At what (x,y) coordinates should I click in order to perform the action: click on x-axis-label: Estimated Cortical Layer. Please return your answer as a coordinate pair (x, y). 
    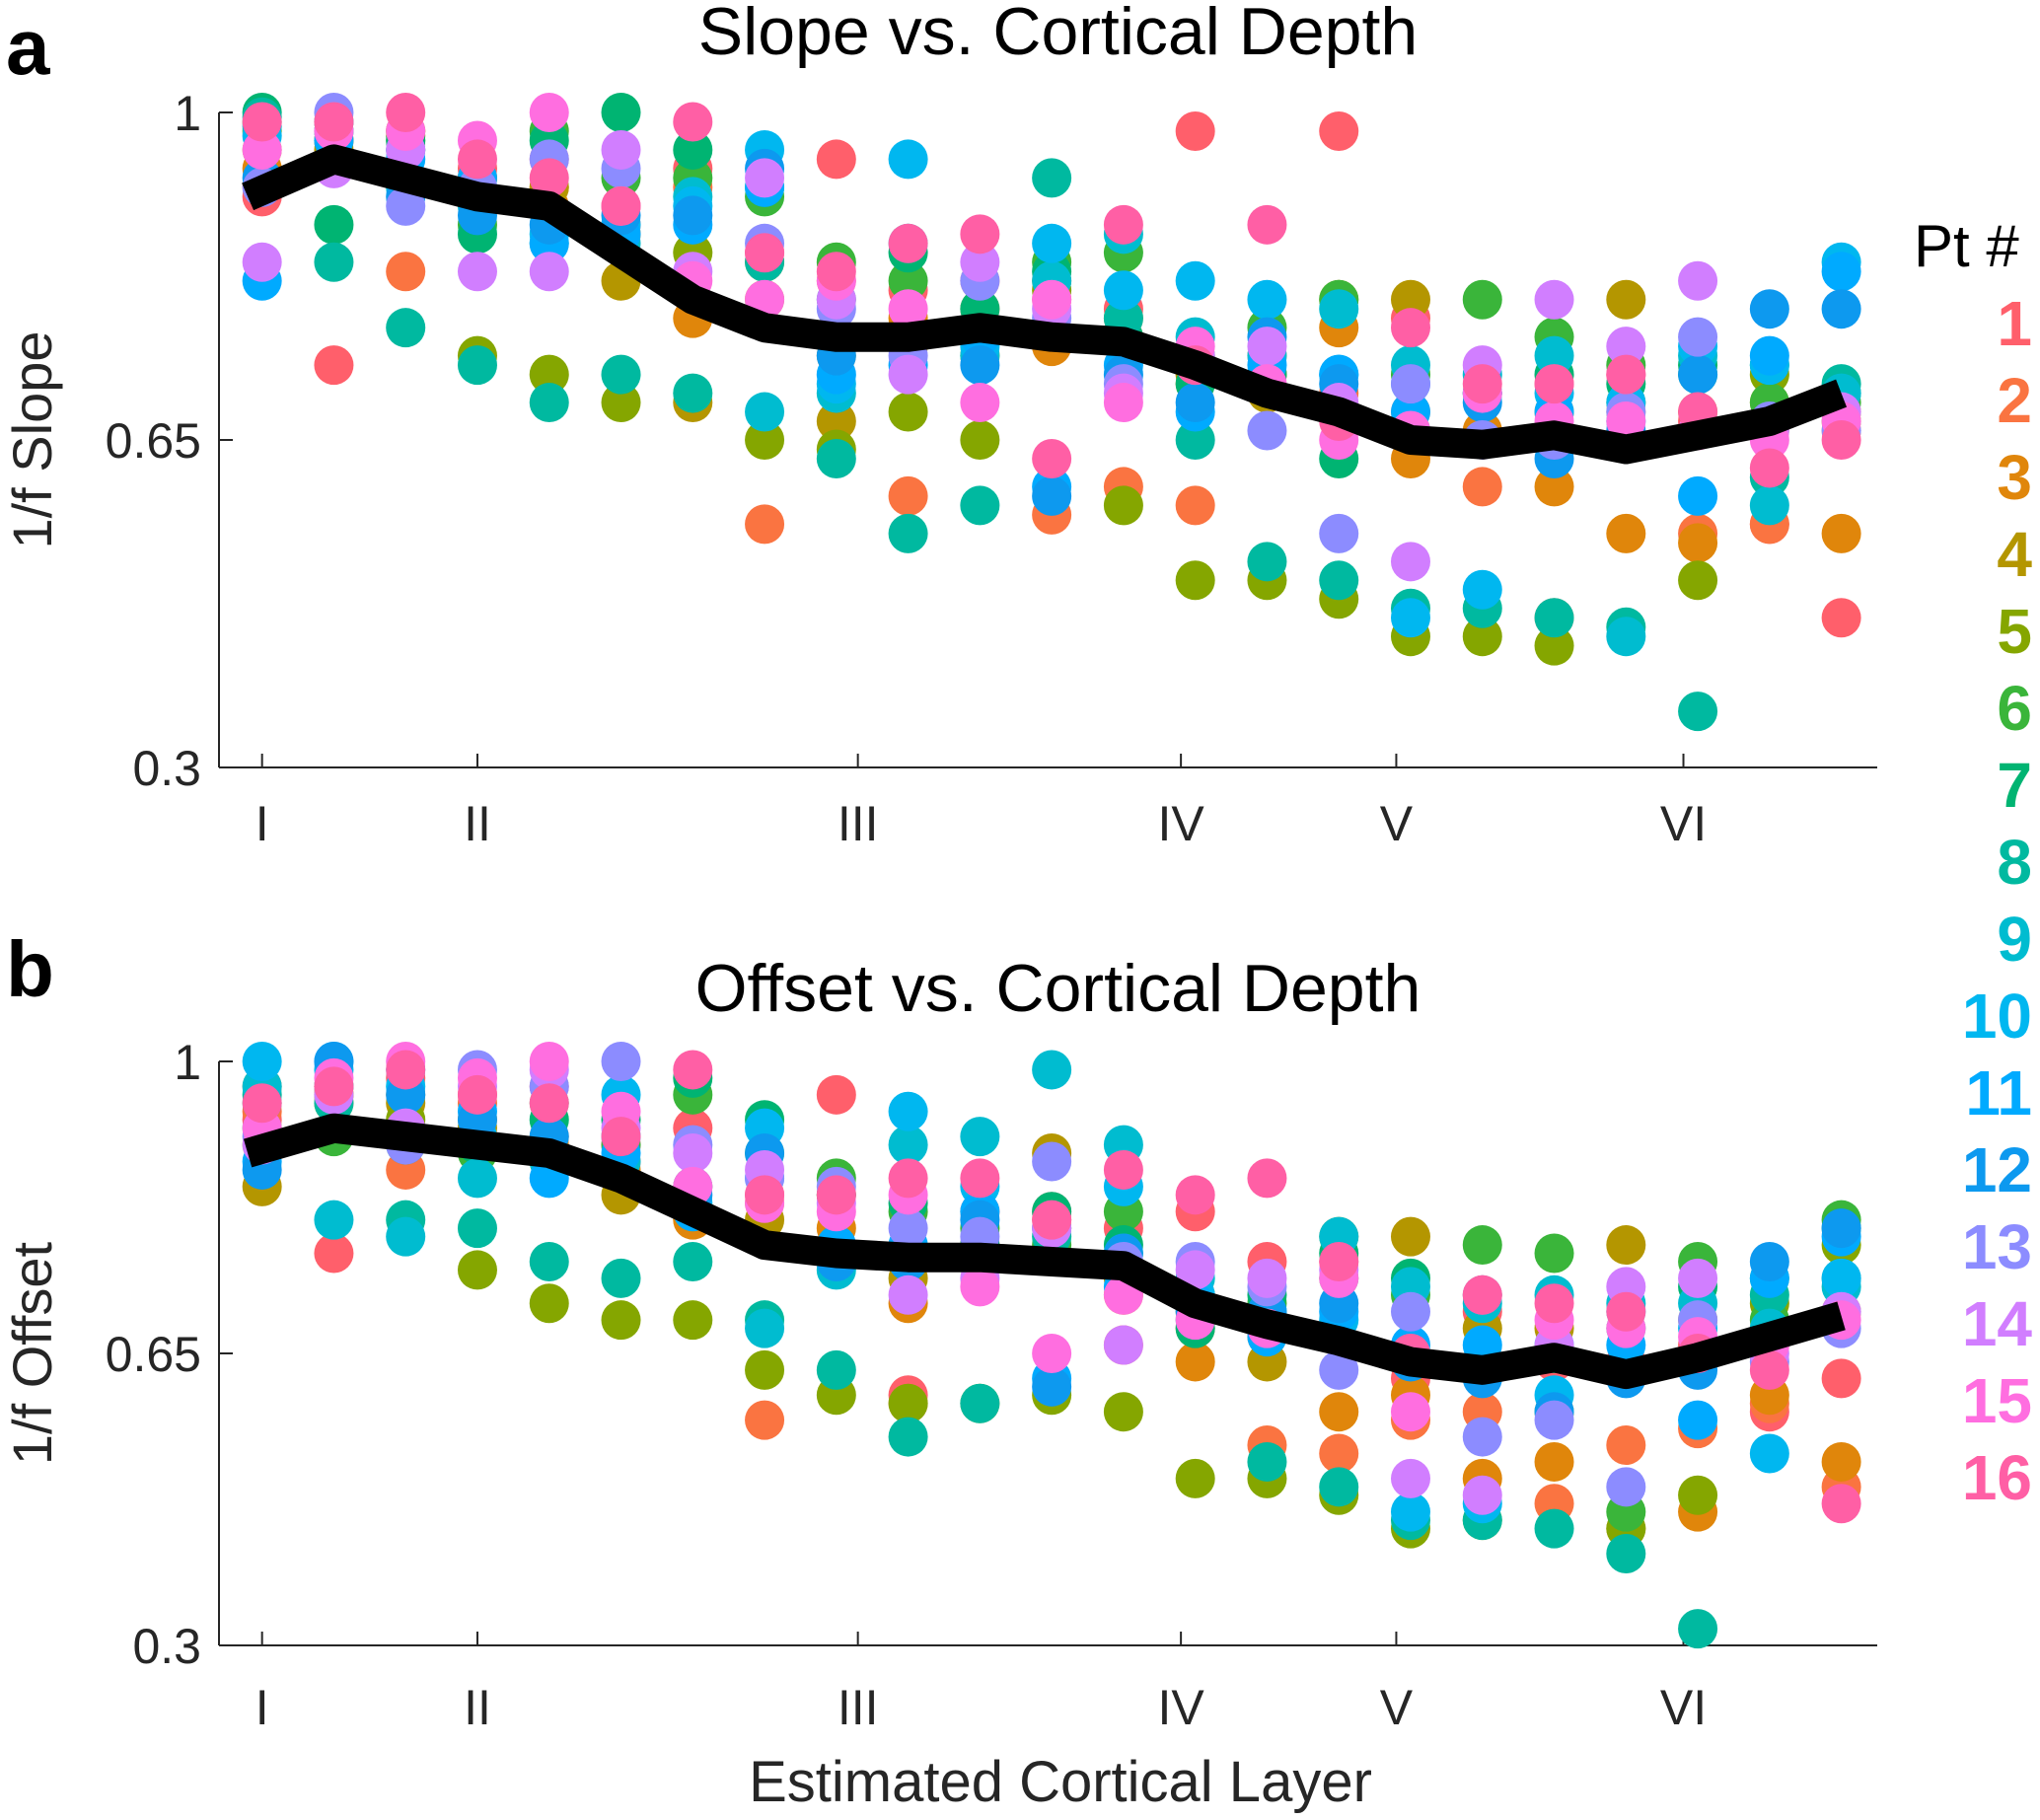
    Looking at the image, I should click on (1060, 1782).